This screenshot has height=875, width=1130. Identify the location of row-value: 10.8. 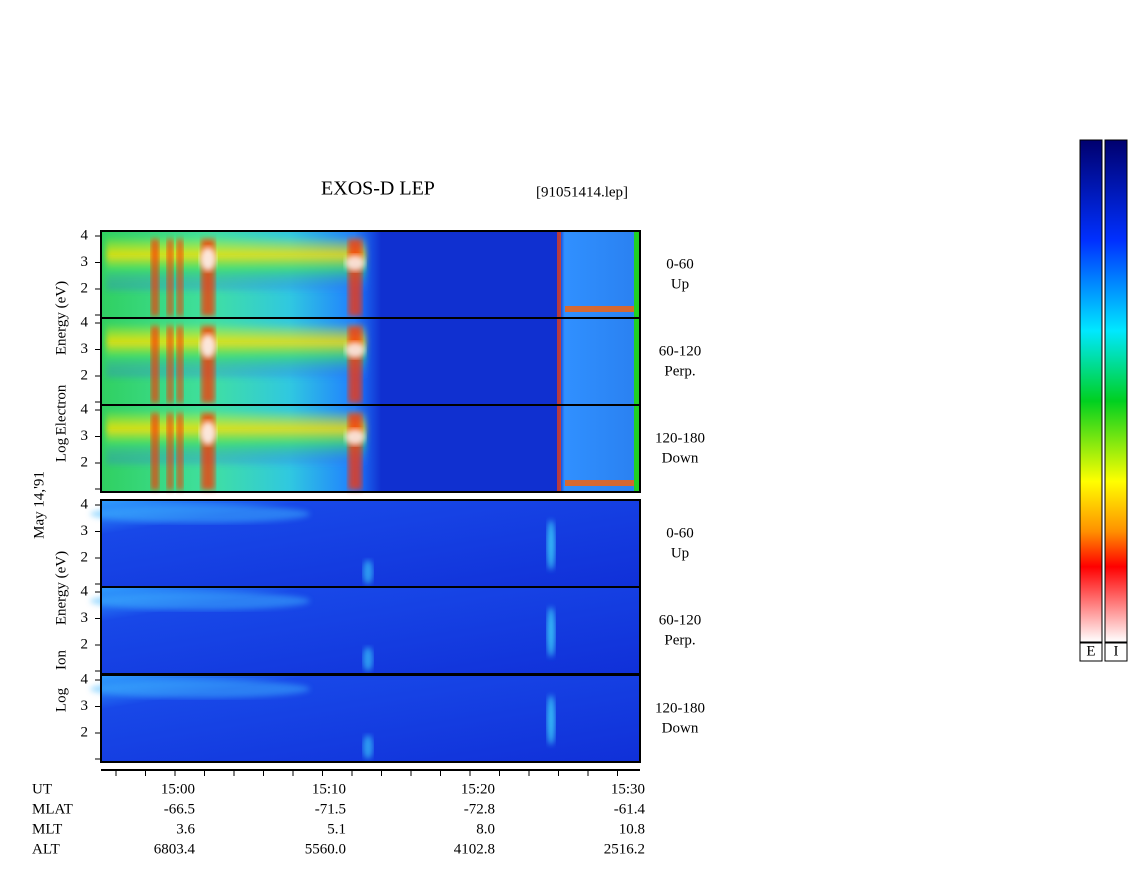
(632, 829).